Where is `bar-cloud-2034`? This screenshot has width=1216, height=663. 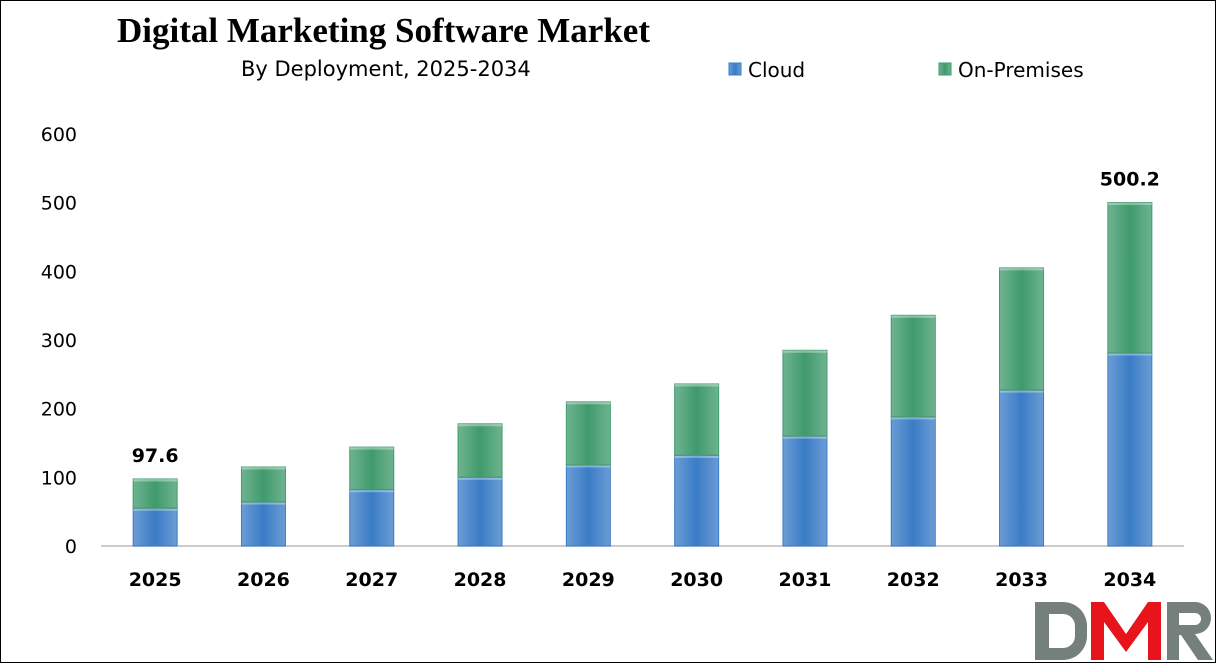
bar-cloud-2034 is located at coordinates (1130, 449).